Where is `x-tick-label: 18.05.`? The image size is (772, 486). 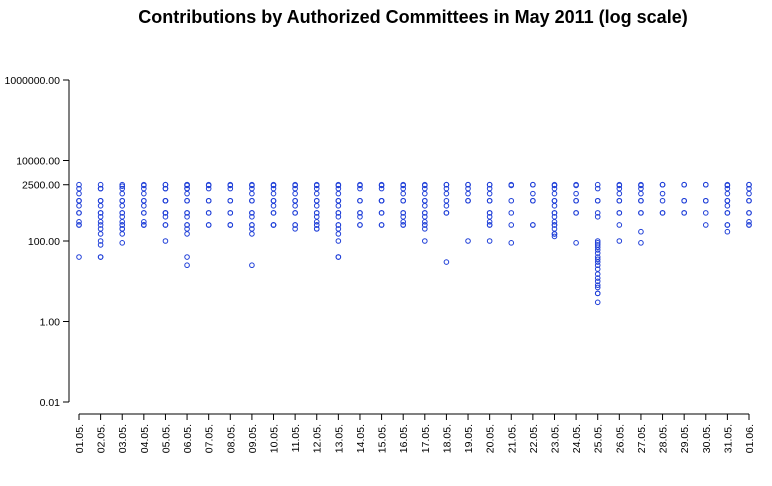 x-tick-label: 18.05. is located at coordinates (447, 438).